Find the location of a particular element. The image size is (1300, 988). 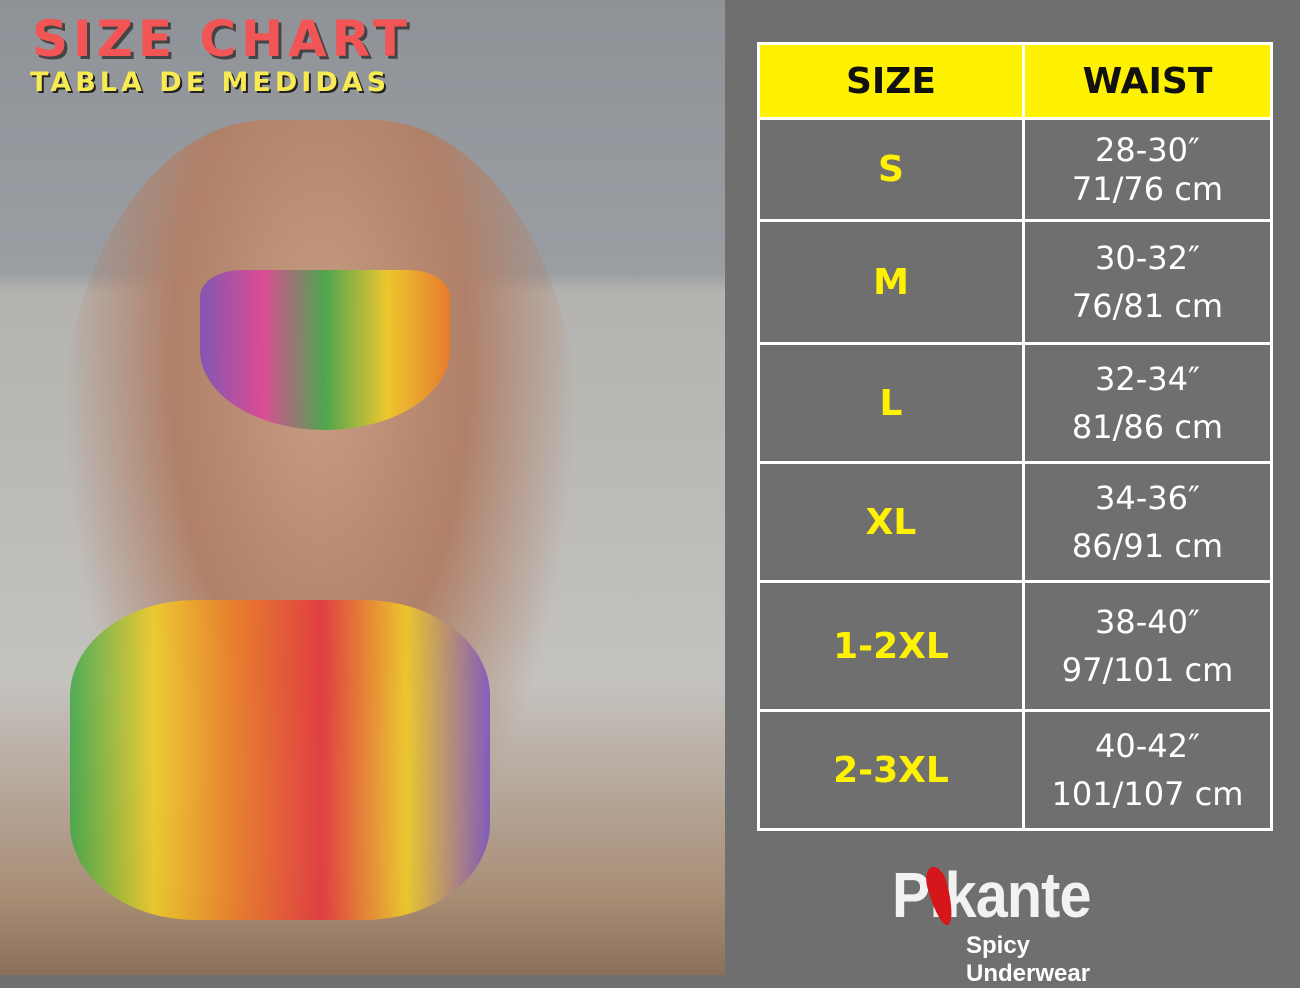

header-waist: WAIST is located at coordinates (1147, 81).